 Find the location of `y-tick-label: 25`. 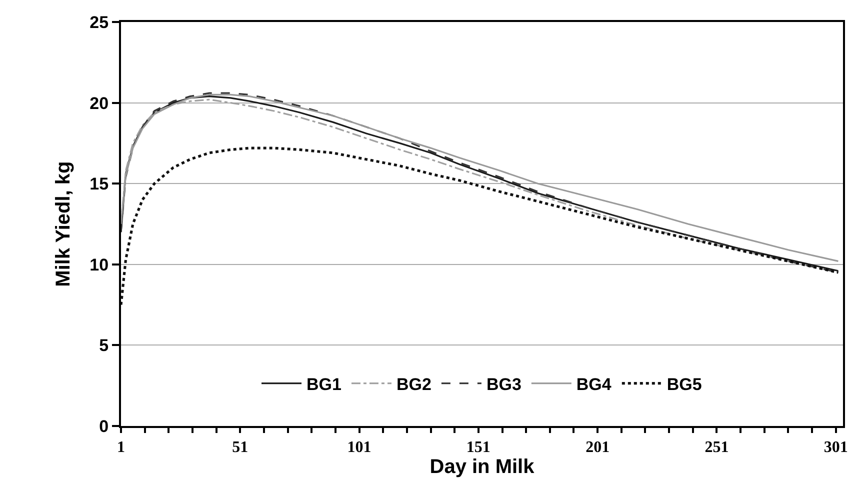

y-tick-label: 25 is located at coordinates (99, 22).